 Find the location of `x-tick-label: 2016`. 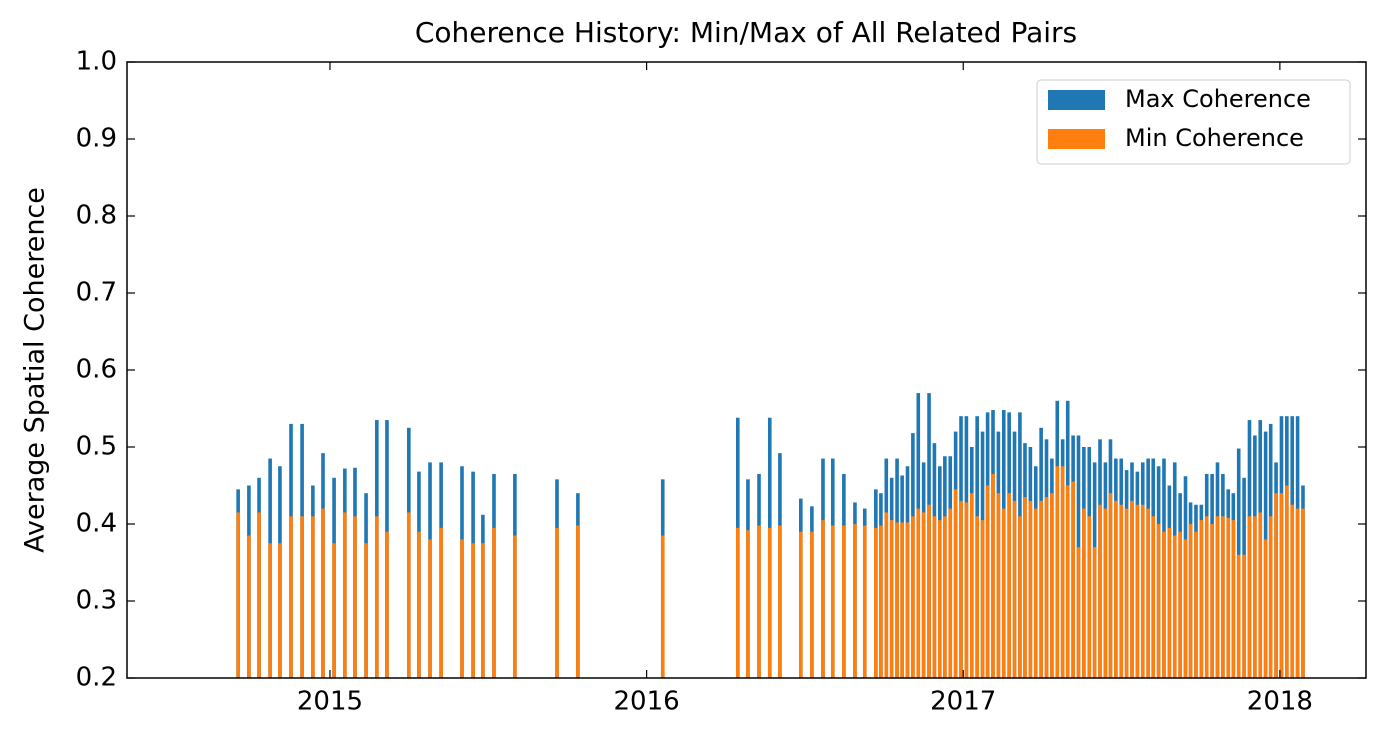

x-tick-label: 2016 is located at coordinates (647, 702).